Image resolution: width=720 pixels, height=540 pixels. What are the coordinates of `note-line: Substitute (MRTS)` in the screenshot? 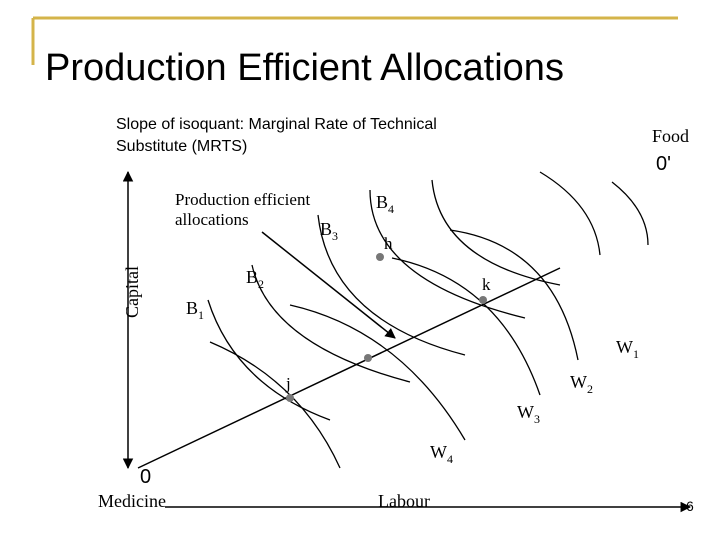 It's located at (181, 146).